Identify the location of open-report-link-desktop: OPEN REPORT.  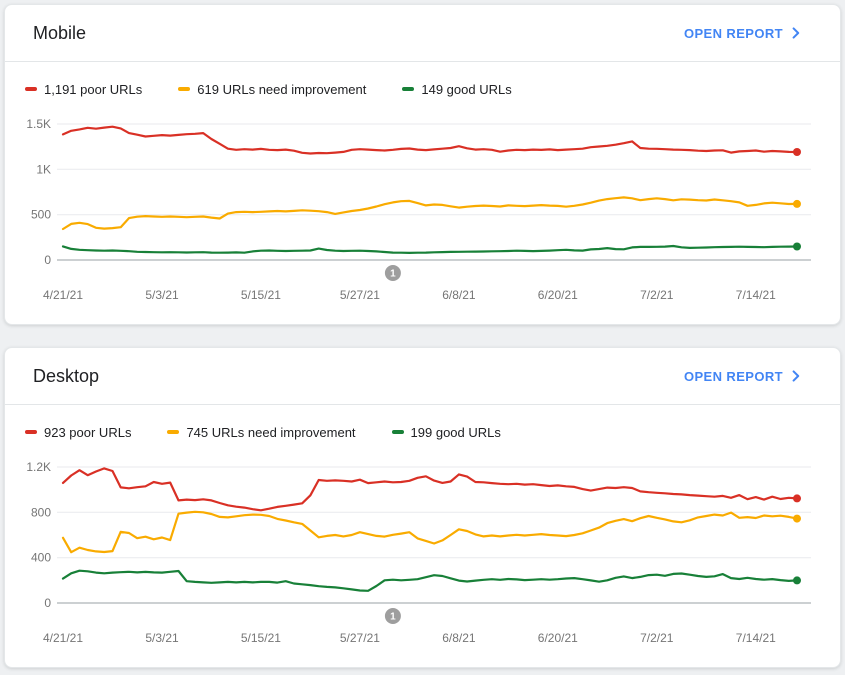
(742, 376).